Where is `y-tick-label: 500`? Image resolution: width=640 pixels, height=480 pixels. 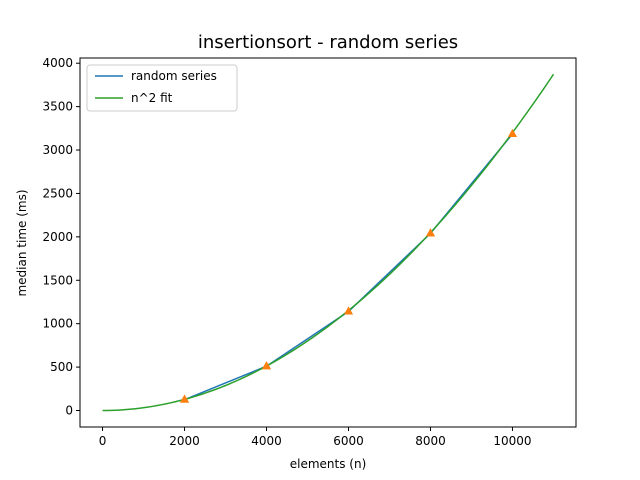 y-tick-label: 500 is located at coordinates (61, 367).